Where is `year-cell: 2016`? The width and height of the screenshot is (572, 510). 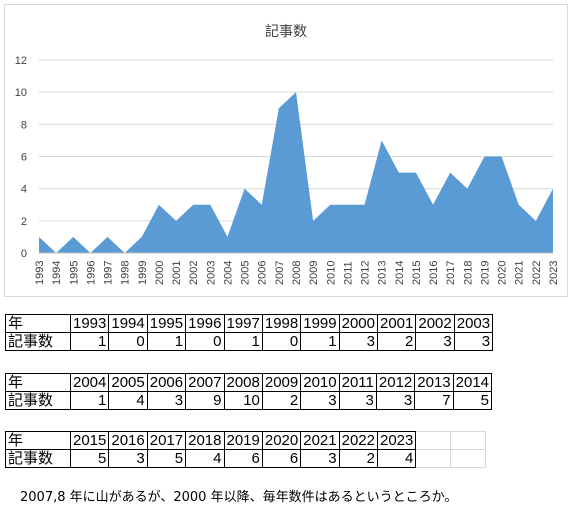 year-cell: 2016 is located at coordinates (128, 440).